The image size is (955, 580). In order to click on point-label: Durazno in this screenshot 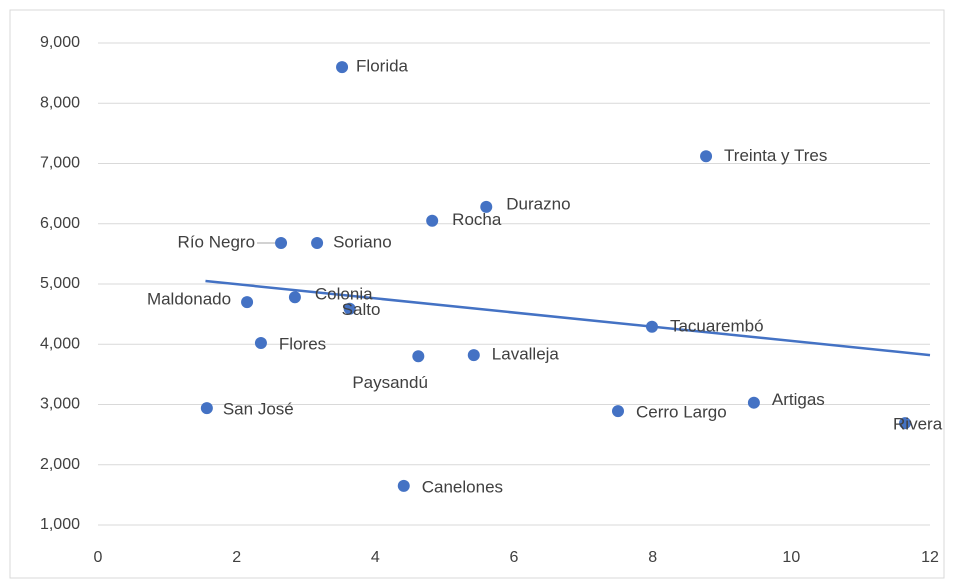, I will do `click(538, 203)`.